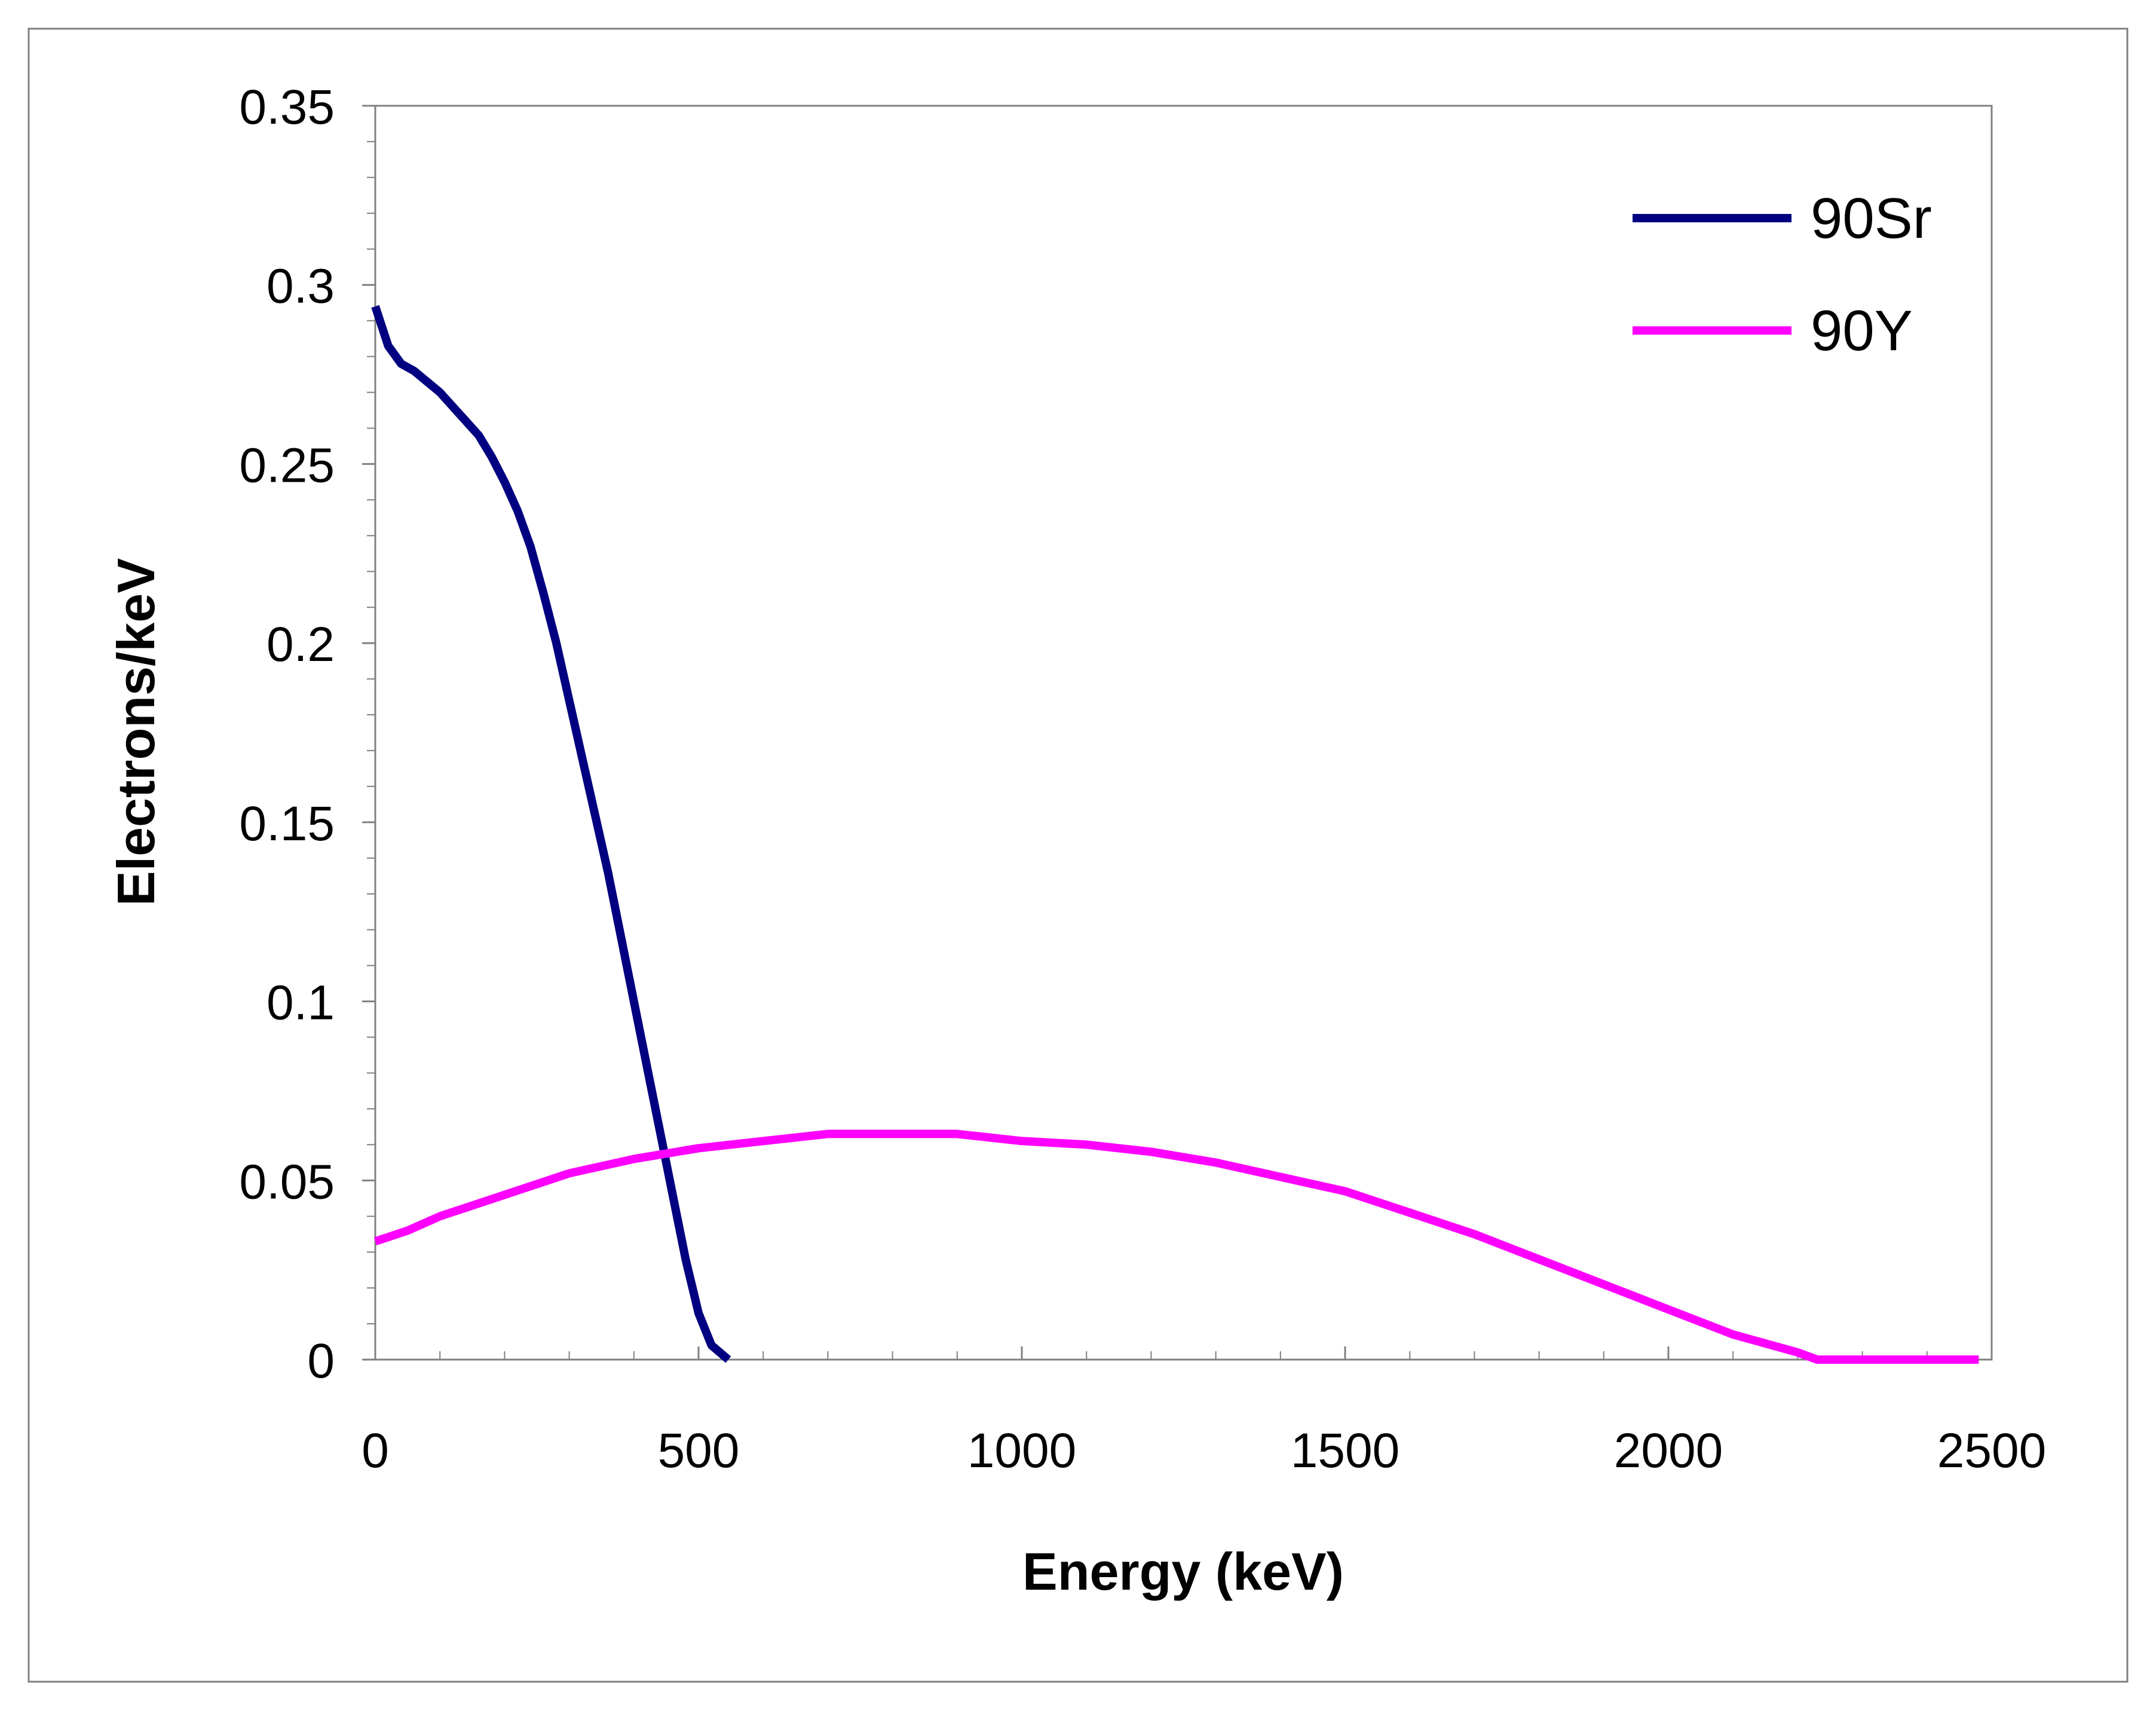 This screenshot has height=1711, width=2156. Describe the element at coordinates (1021, 1451) in the screenshot. I see `x-tick-label: 1000` at that location.